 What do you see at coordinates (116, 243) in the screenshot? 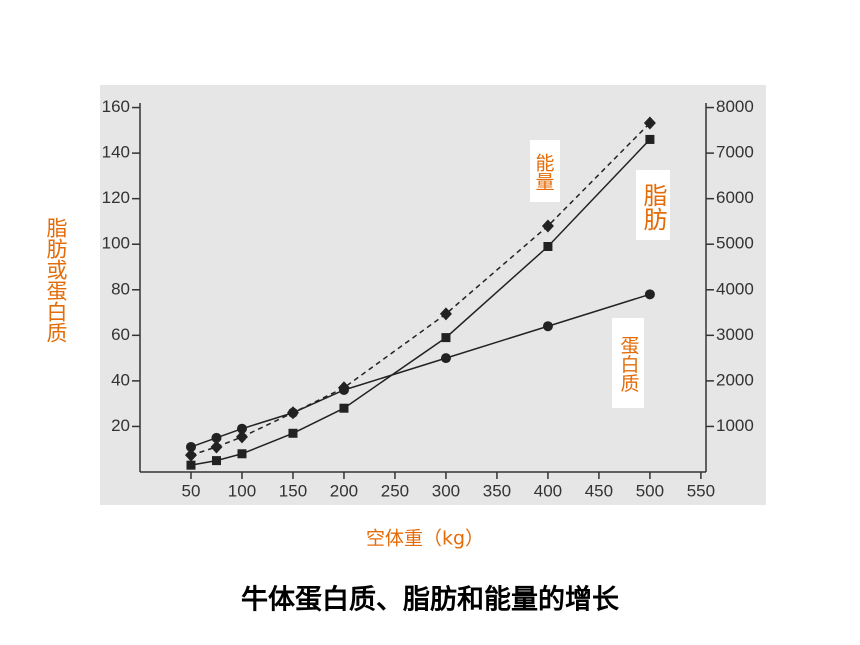
I see `y-tick-label: 100` at bounding box center [116, 243].